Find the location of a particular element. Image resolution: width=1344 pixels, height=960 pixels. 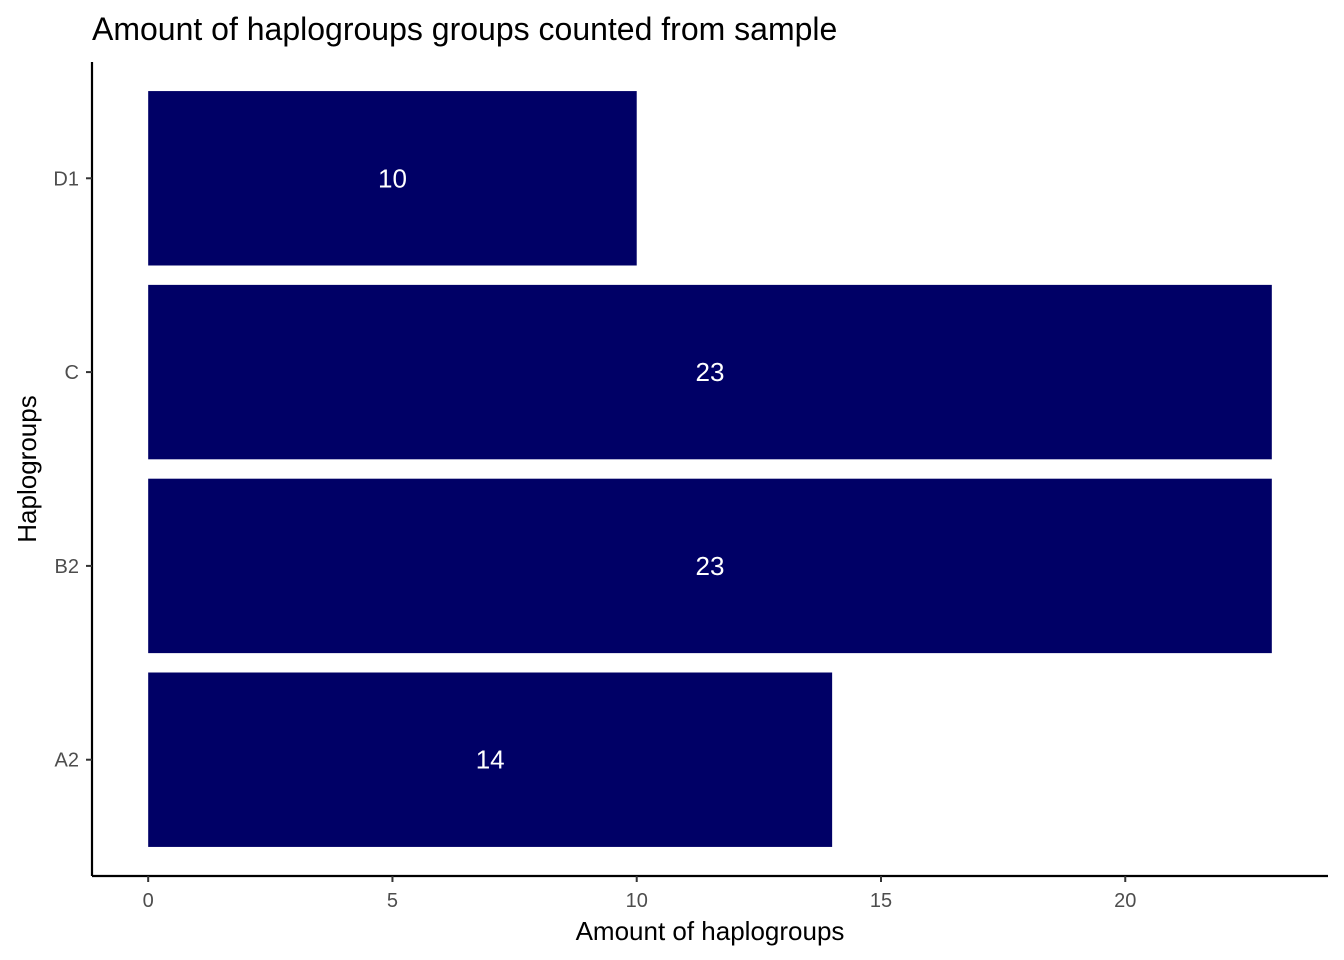

data-label-a2: 14 is located at coordinates (490, 760).